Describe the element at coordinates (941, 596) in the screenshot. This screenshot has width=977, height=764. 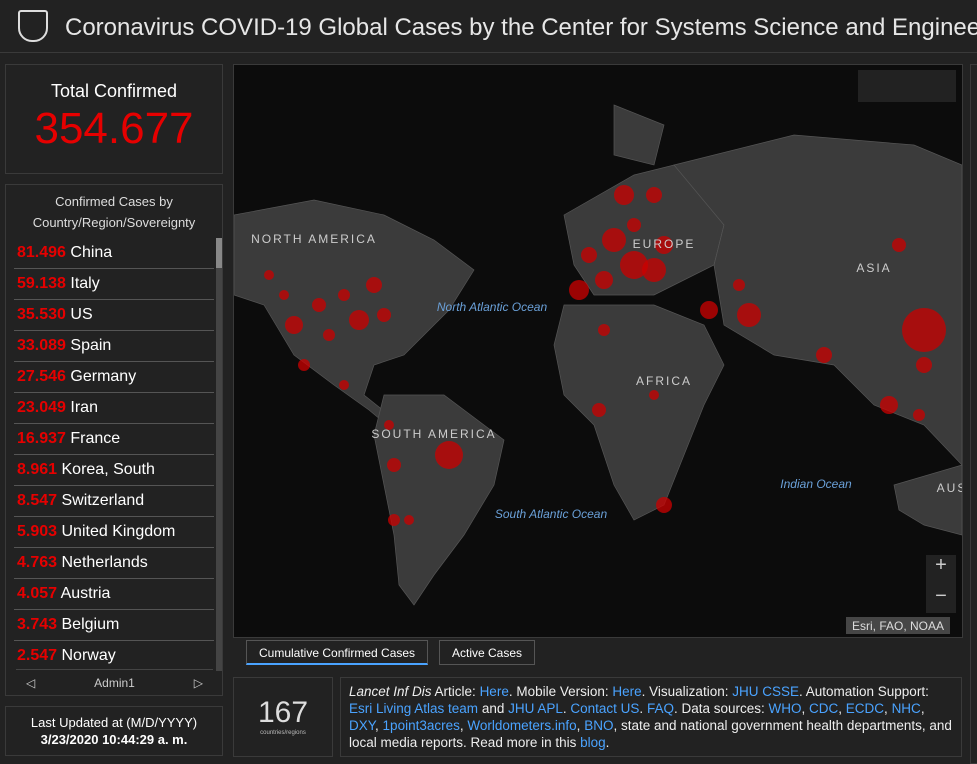
I see `zoom-out: −` at that location.